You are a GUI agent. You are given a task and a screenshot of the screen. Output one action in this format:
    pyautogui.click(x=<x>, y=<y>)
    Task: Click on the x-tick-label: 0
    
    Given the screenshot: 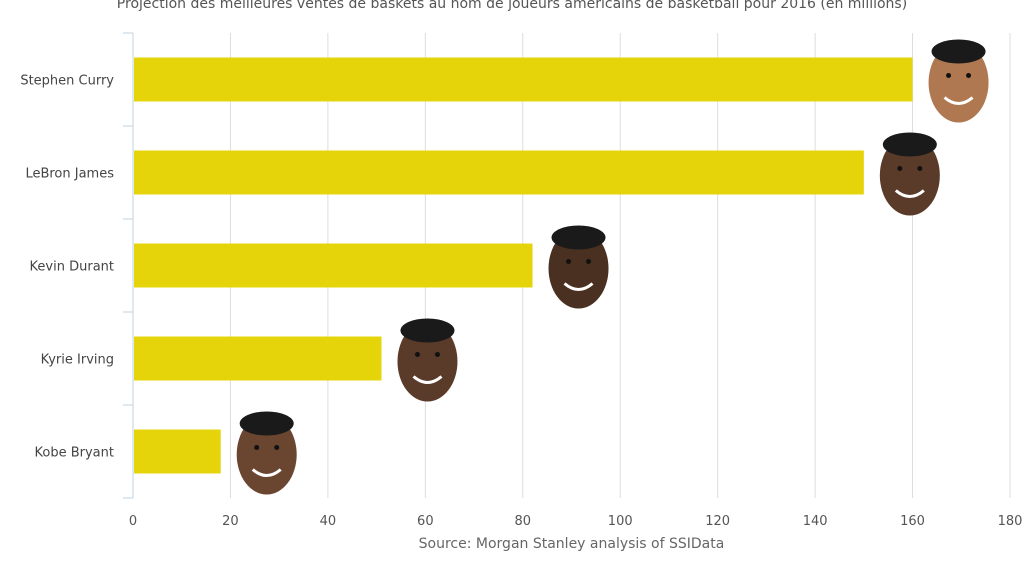 What is the action you would take?
    pyautogui.click(x=133, y=521)
    